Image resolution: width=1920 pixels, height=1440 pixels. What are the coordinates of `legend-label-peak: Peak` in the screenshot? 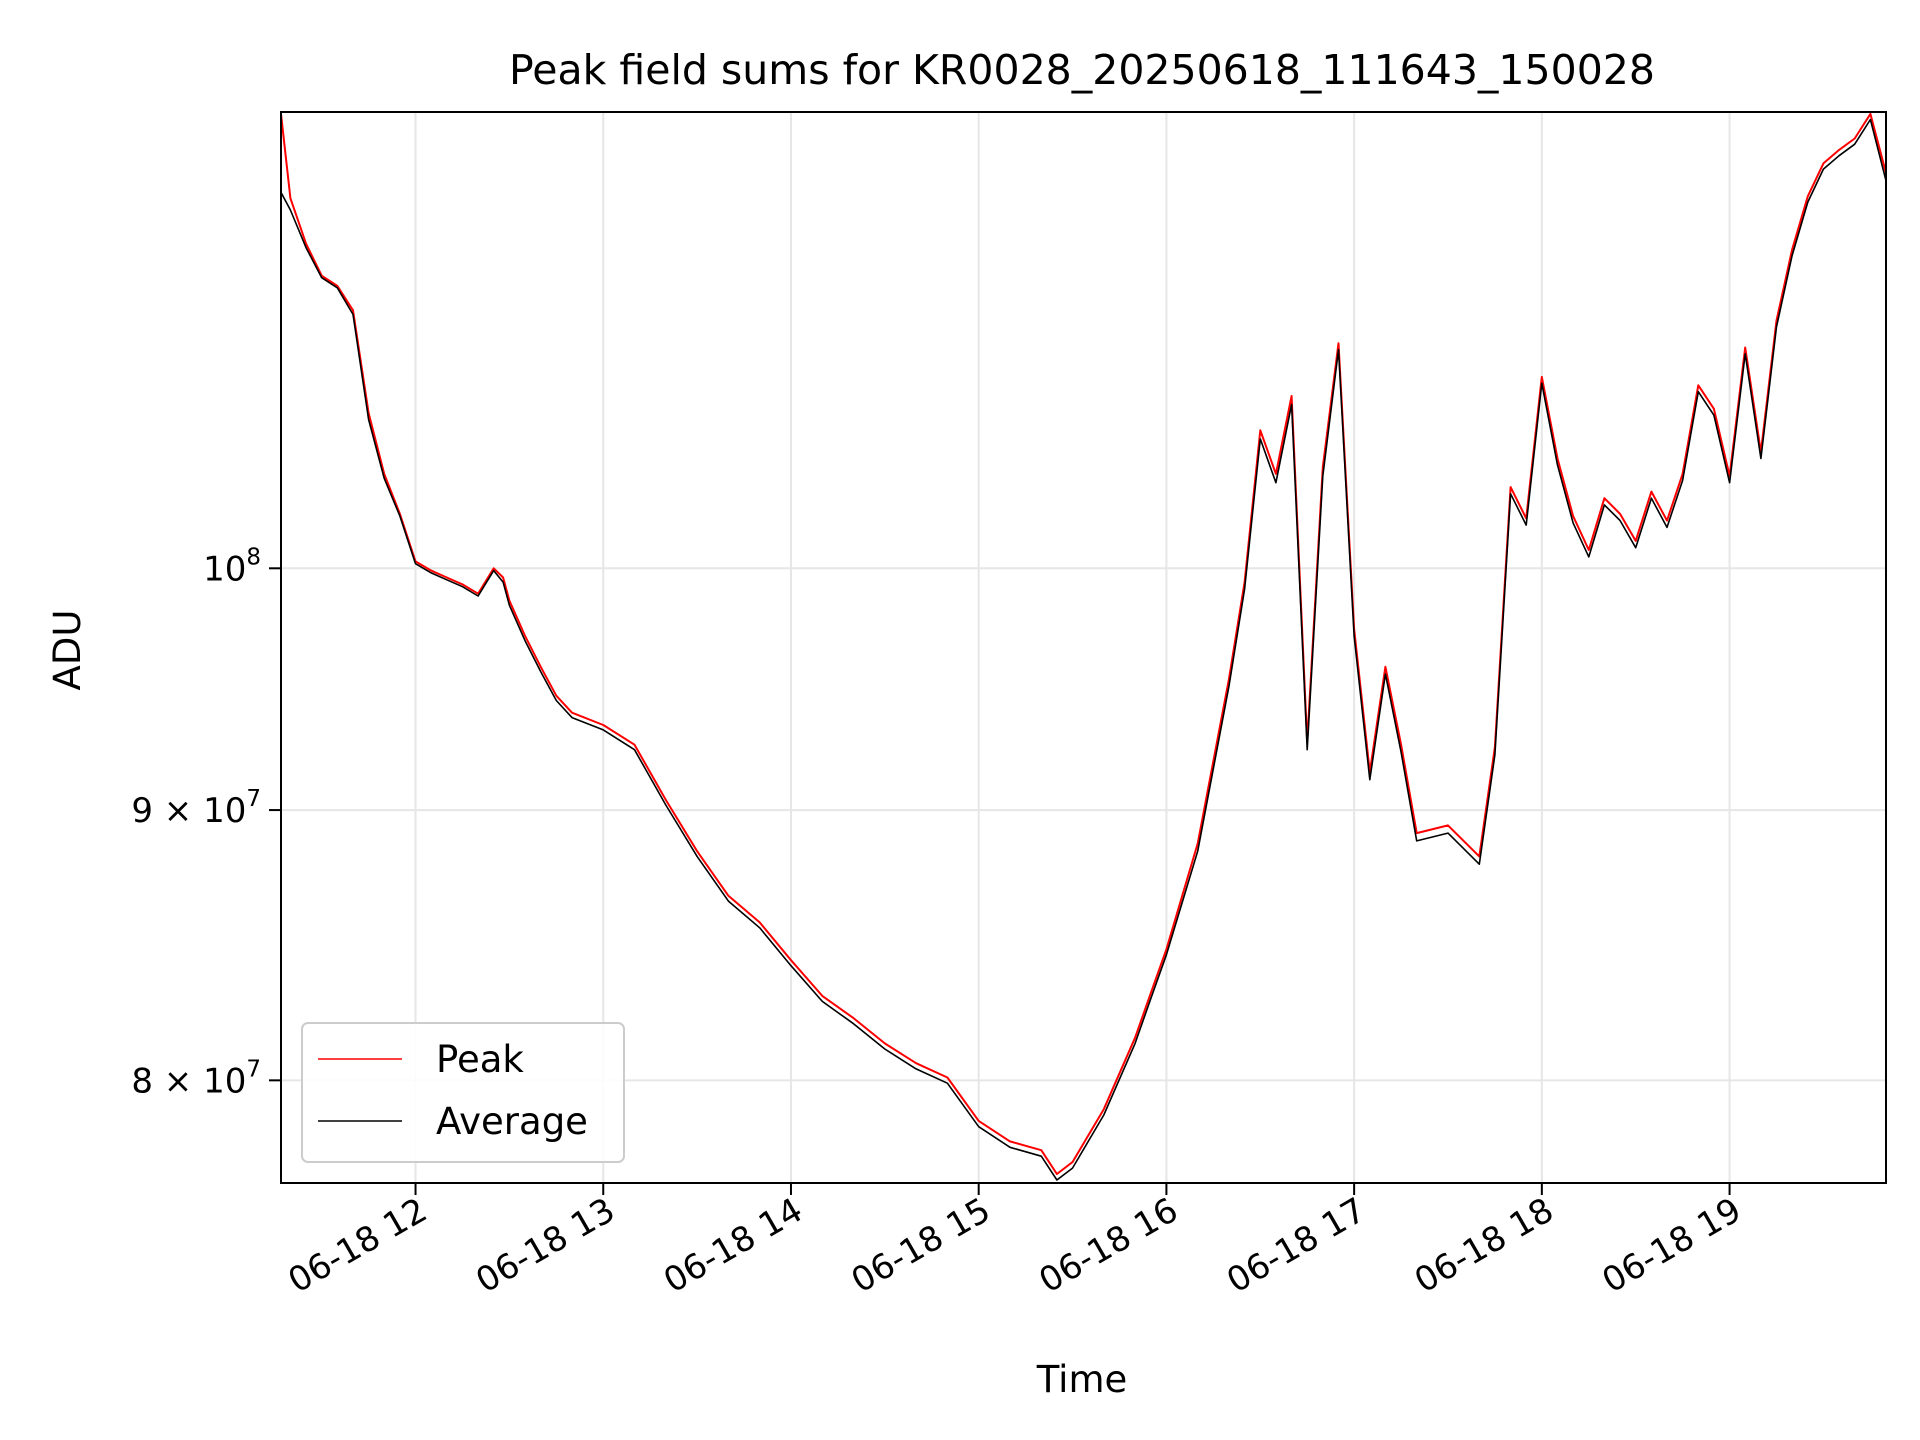 It's located at (480, 1059).